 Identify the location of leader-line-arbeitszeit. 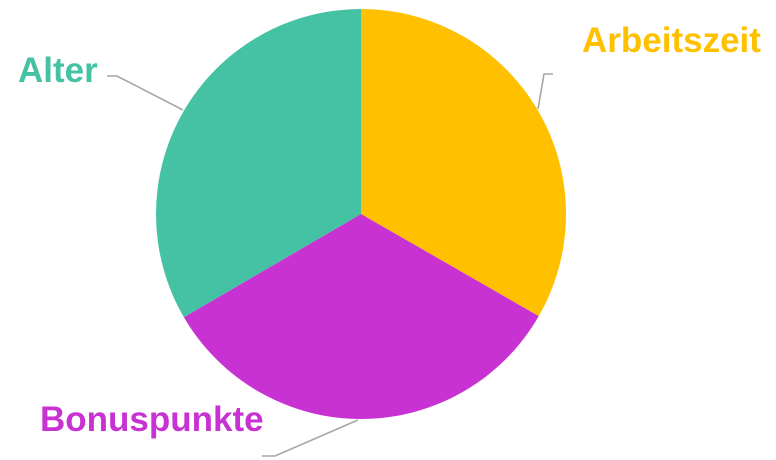
(545, 91).